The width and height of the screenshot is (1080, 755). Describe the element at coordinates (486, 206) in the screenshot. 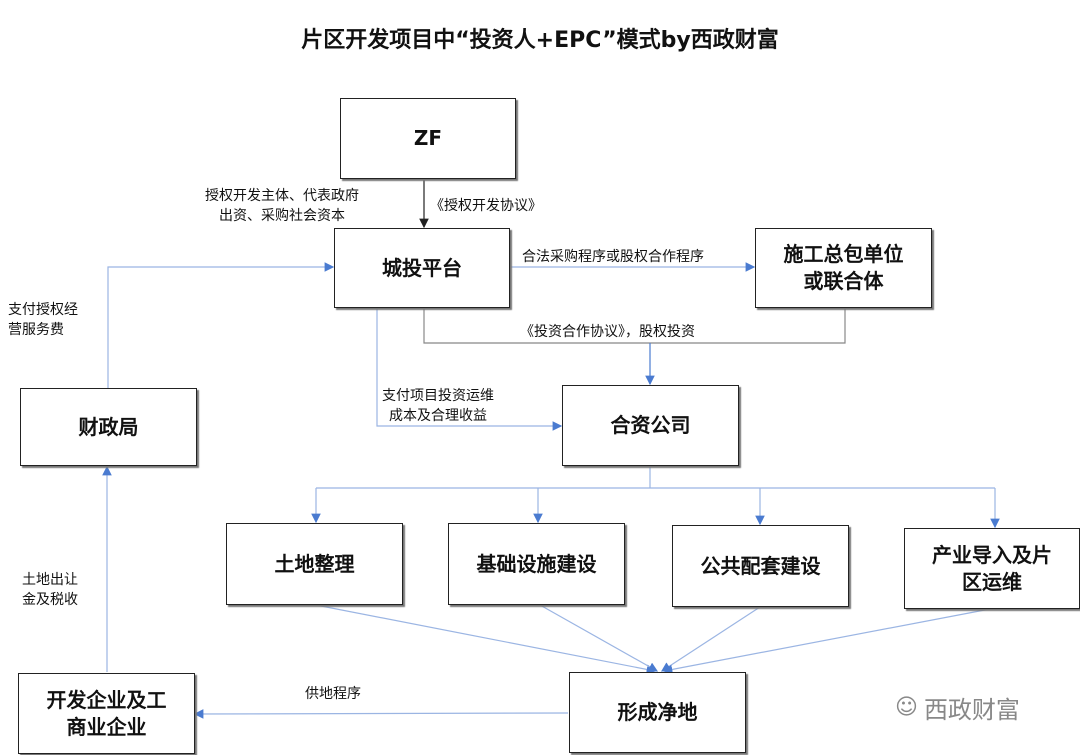

I see `label-zf-platform-right: 《授权开发协议》` at that location.